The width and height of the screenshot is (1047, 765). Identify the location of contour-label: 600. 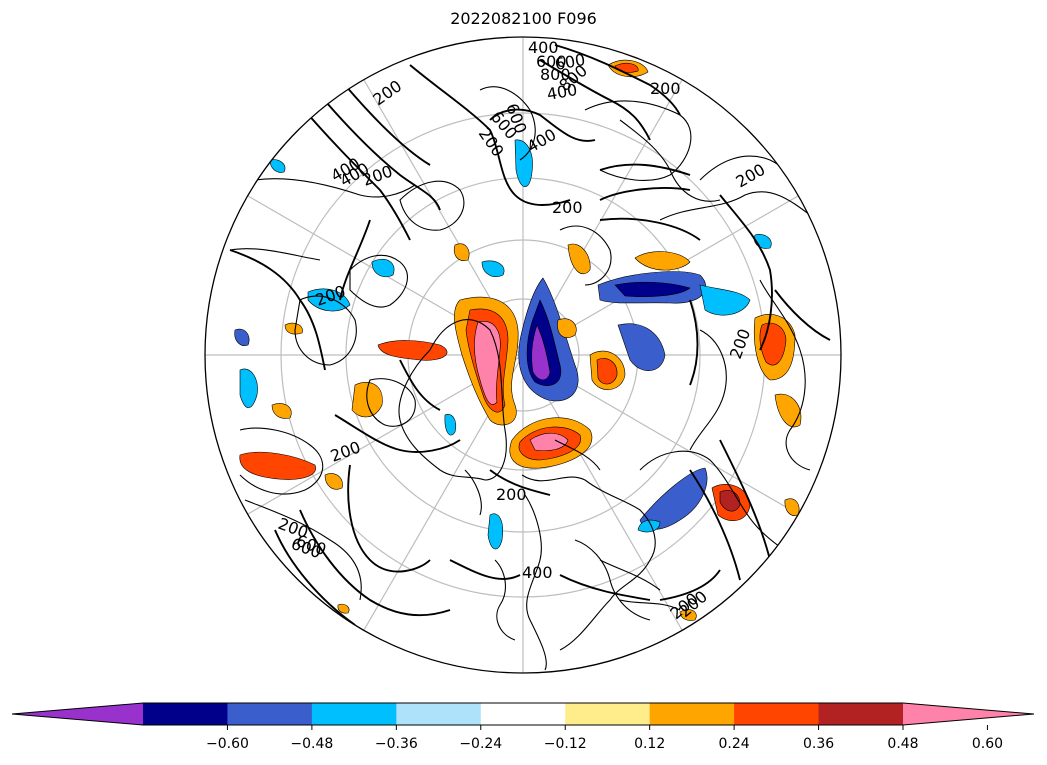
(551, 61).